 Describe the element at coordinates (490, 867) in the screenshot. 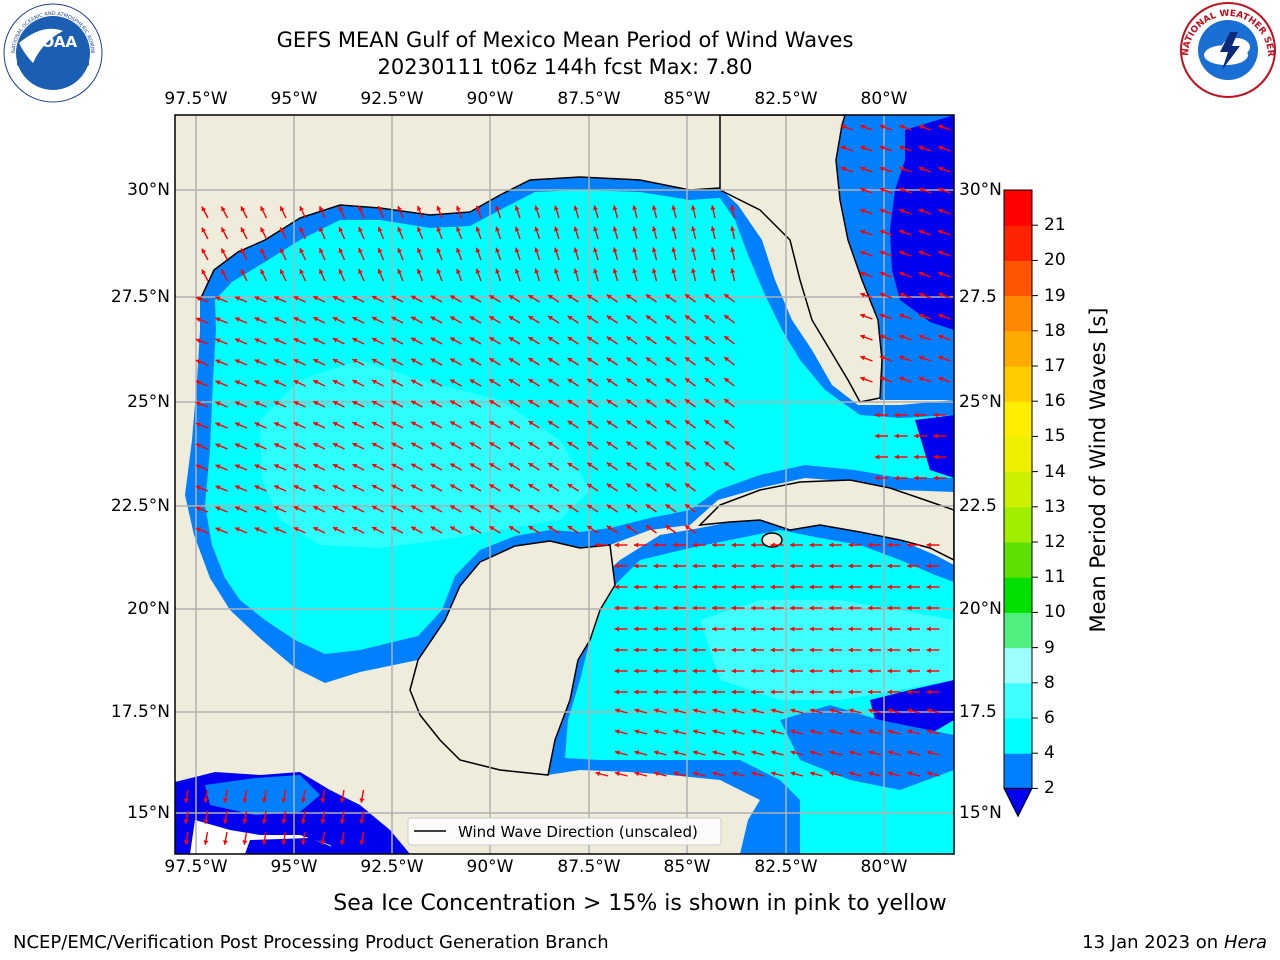

I see `lon-tick-bottom: 90°W` at that location.